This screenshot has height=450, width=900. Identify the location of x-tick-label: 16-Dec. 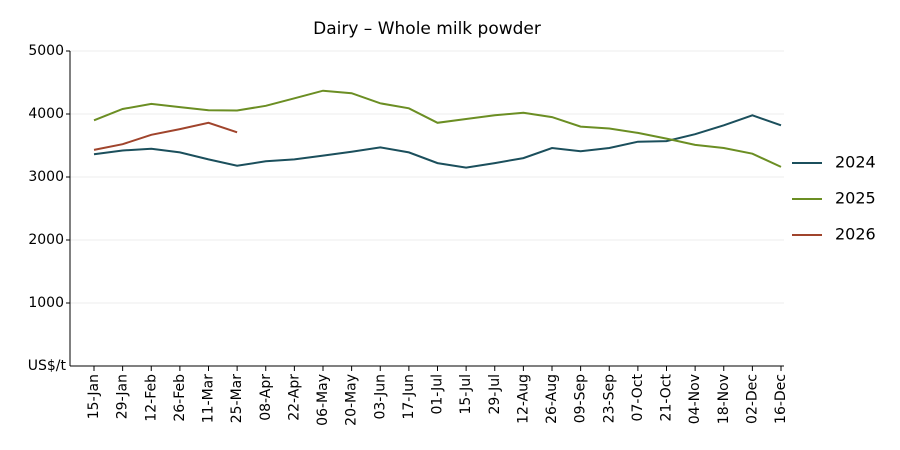
(781, 399).